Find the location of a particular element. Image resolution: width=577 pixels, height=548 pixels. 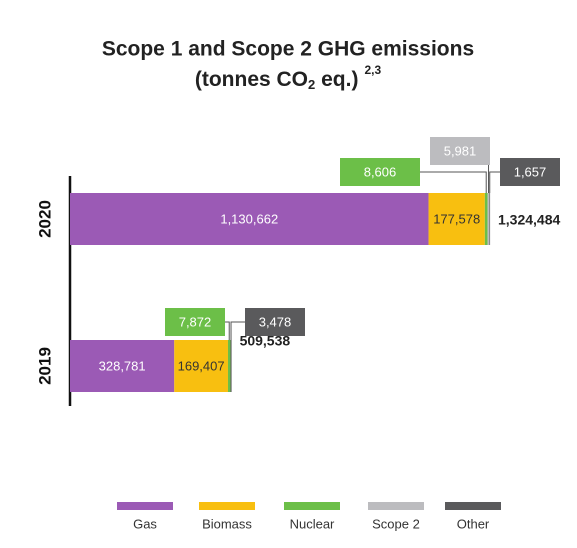

chart-subtitle: (tonnes CO2 eq.) 2,3 is located at coordinates (288, 77).